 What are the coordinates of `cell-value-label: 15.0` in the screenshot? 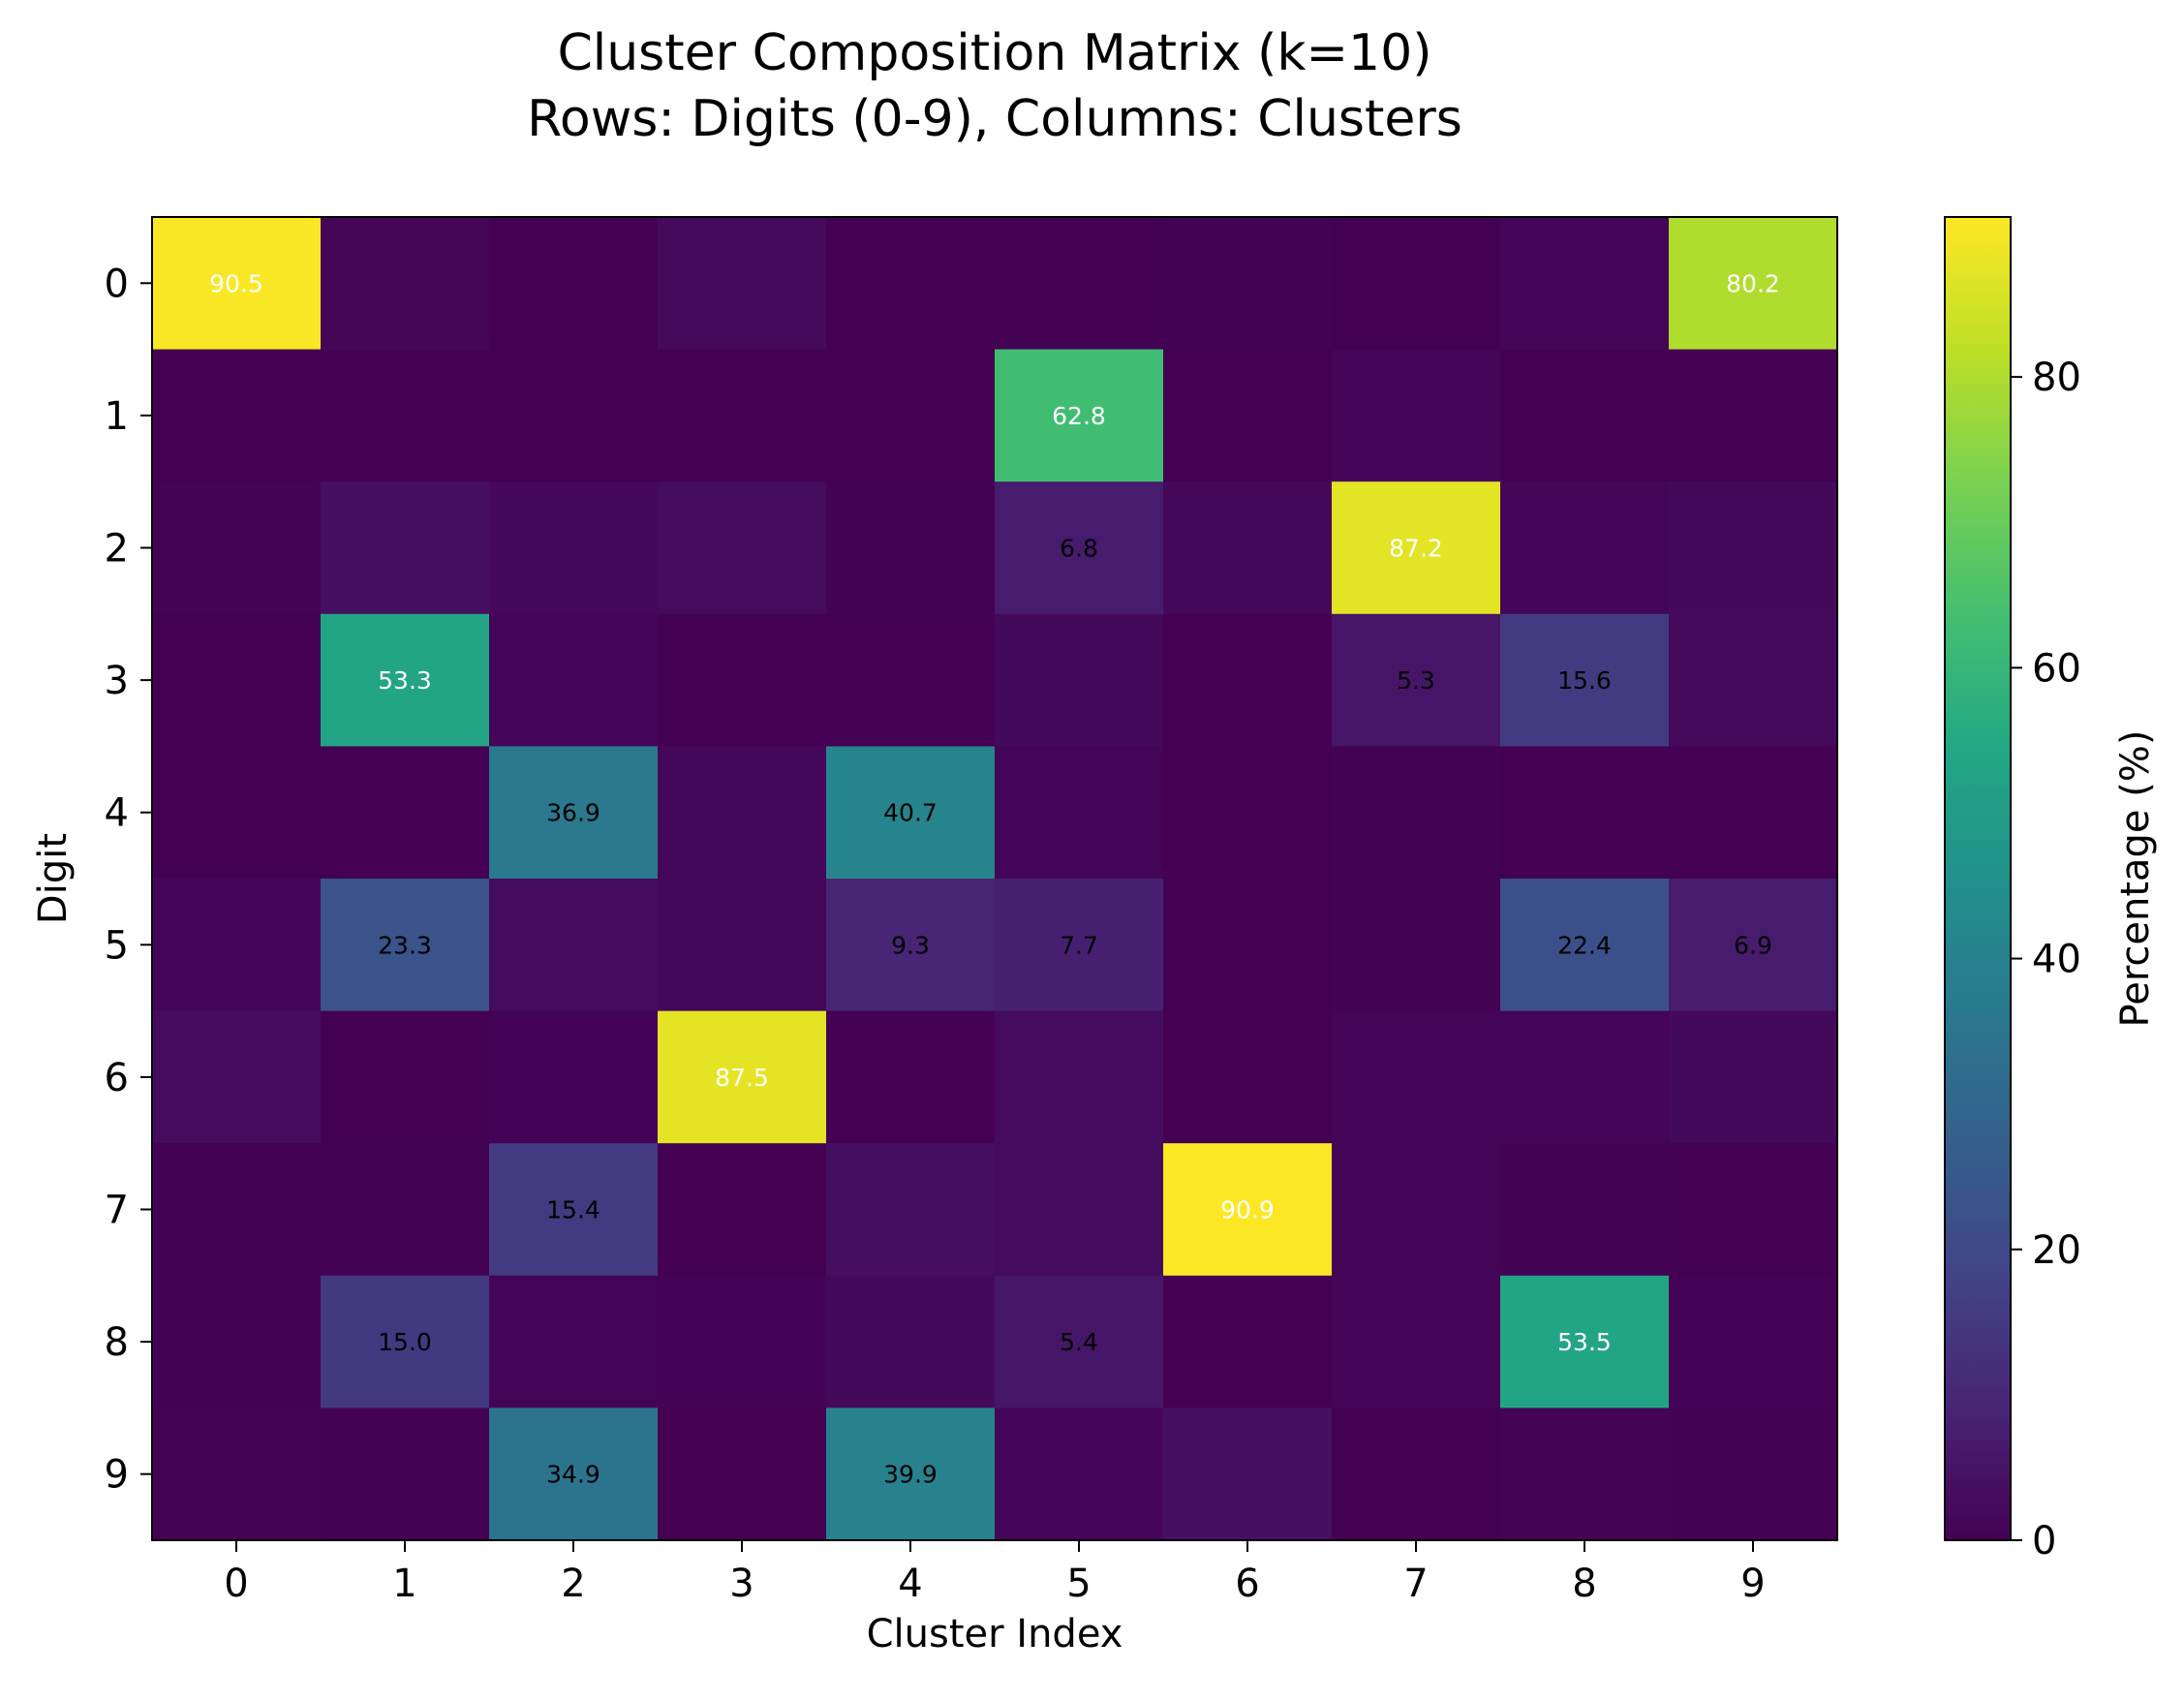 It's located at (405, 1342).